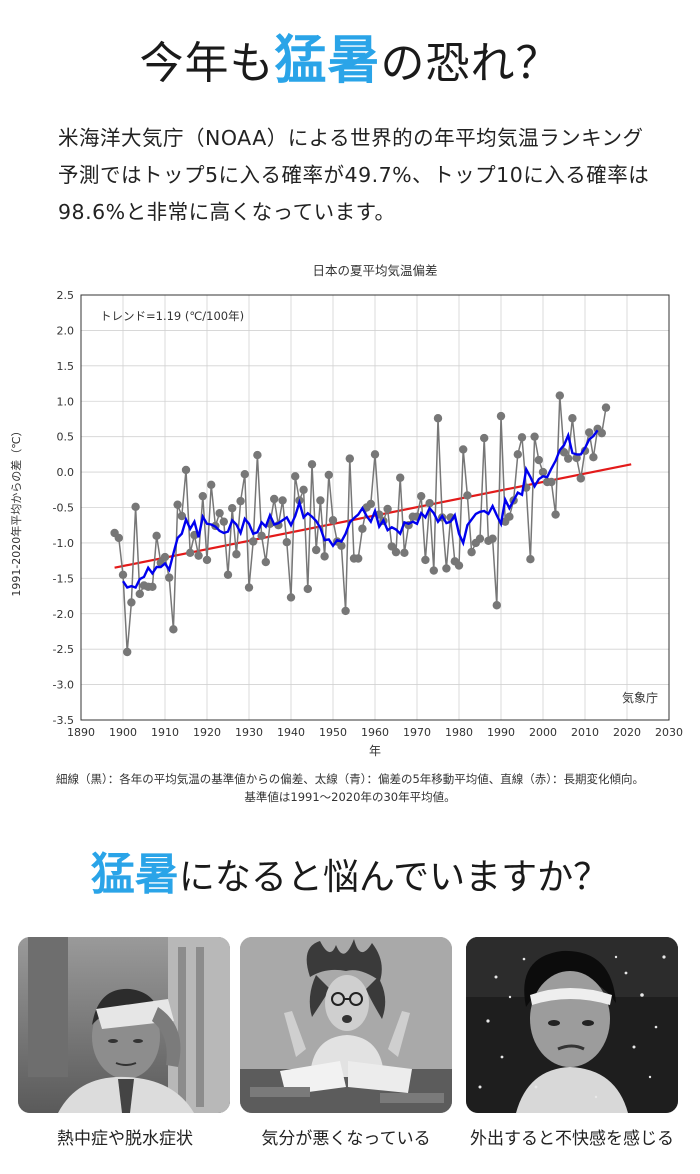  I want to click on y-tick-label: 0.5, so click(66, 437).